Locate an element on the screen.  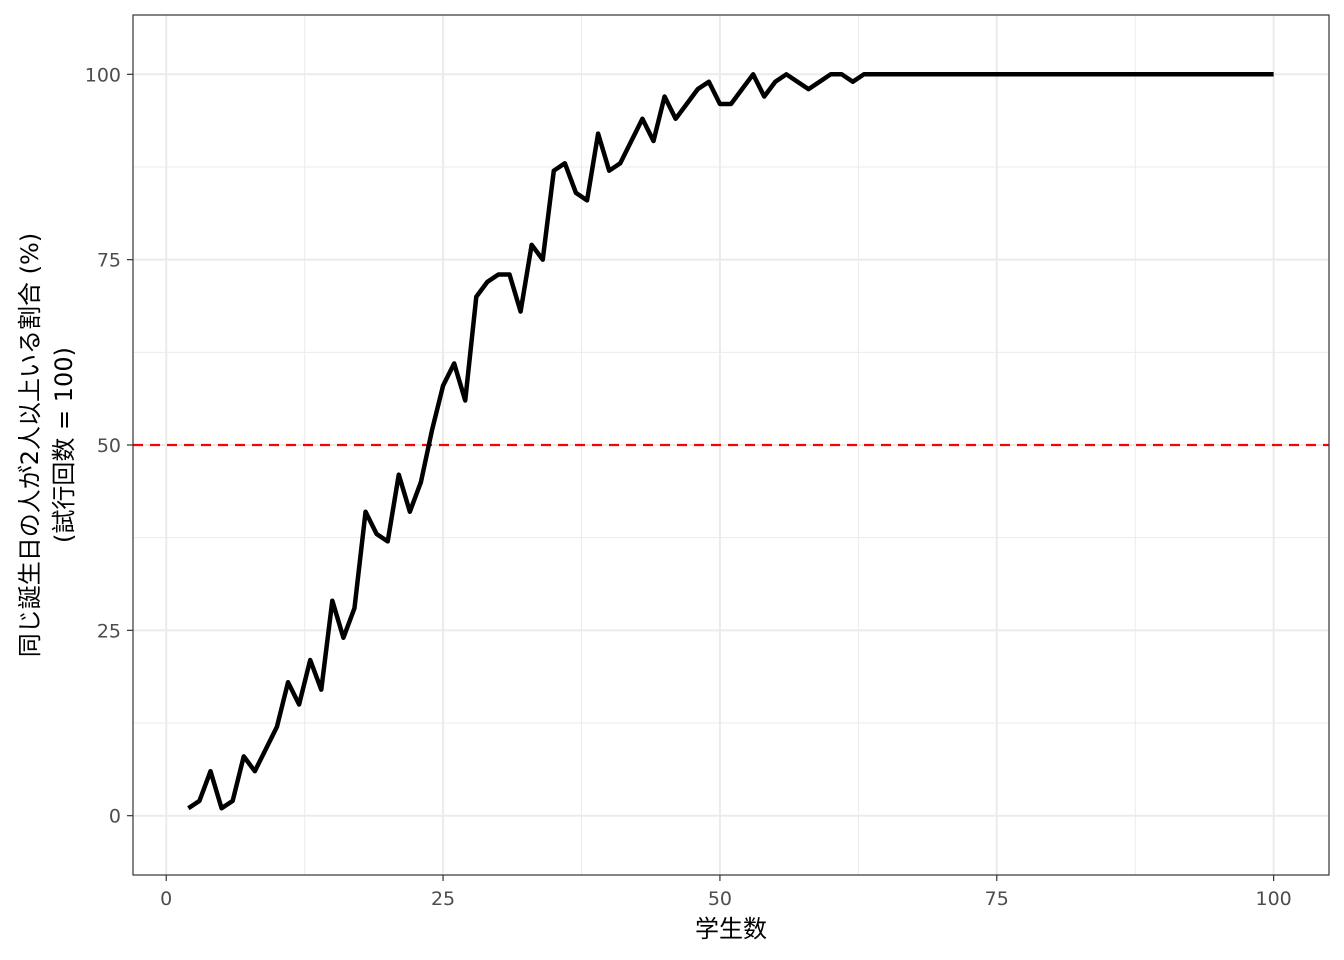
x-axis-title: 学生数 is located at coordinates (731, 929).